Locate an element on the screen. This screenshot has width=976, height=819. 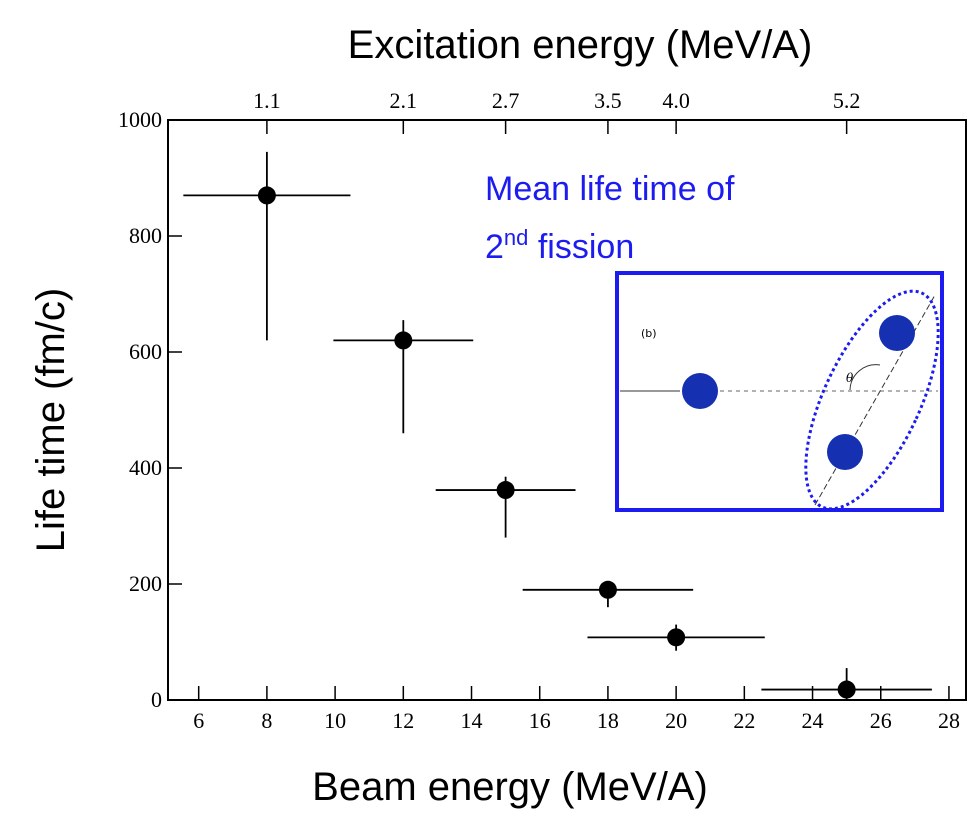
x-tick-label: 6 is located at coordinates (198, 720).